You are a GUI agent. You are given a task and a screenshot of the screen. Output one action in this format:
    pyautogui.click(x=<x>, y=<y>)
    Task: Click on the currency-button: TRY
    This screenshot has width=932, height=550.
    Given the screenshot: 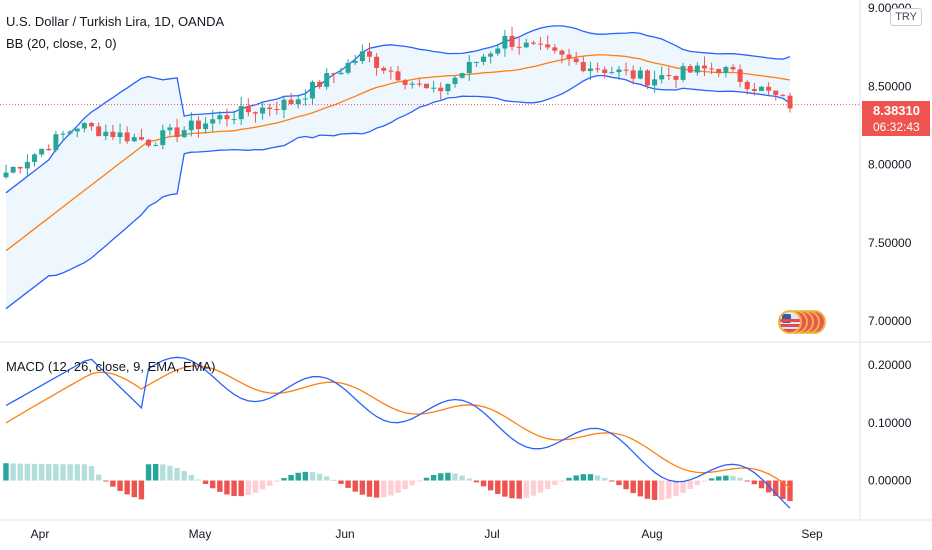 What is the action you would take?
    pyautogui.click(x=906, y=17)
    